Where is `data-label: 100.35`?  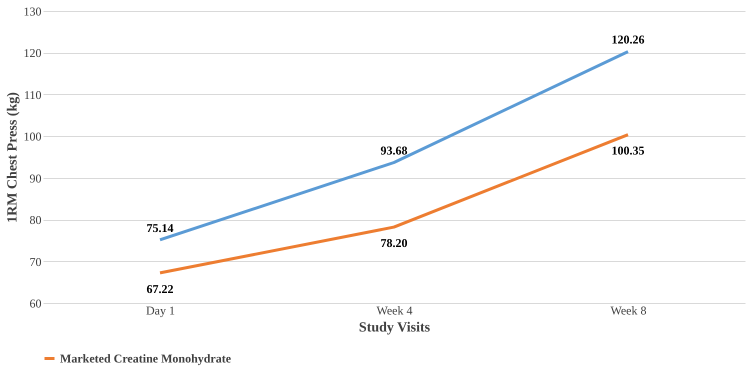
data-label: 100.35 is located at coordinates (628, 151).